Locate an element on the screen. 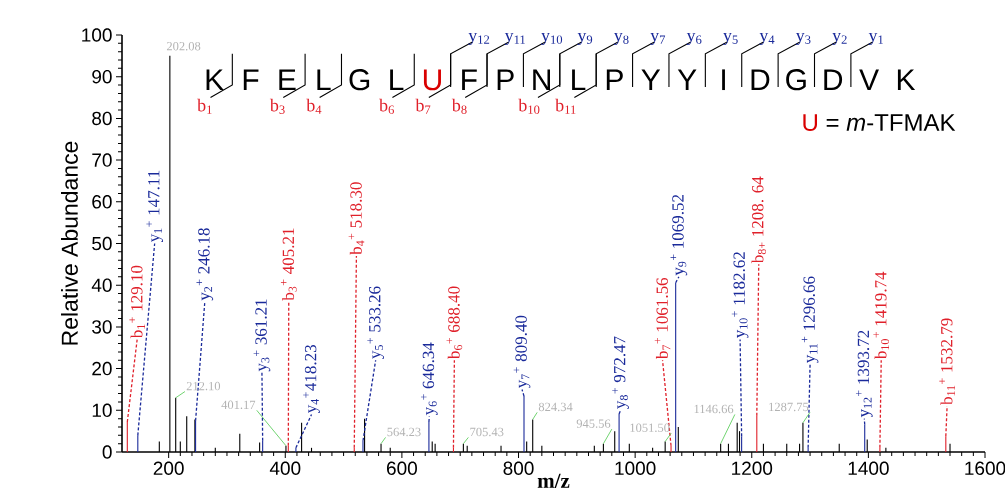  annotation: b$_{3}$ is located at coordinates (277, 106).